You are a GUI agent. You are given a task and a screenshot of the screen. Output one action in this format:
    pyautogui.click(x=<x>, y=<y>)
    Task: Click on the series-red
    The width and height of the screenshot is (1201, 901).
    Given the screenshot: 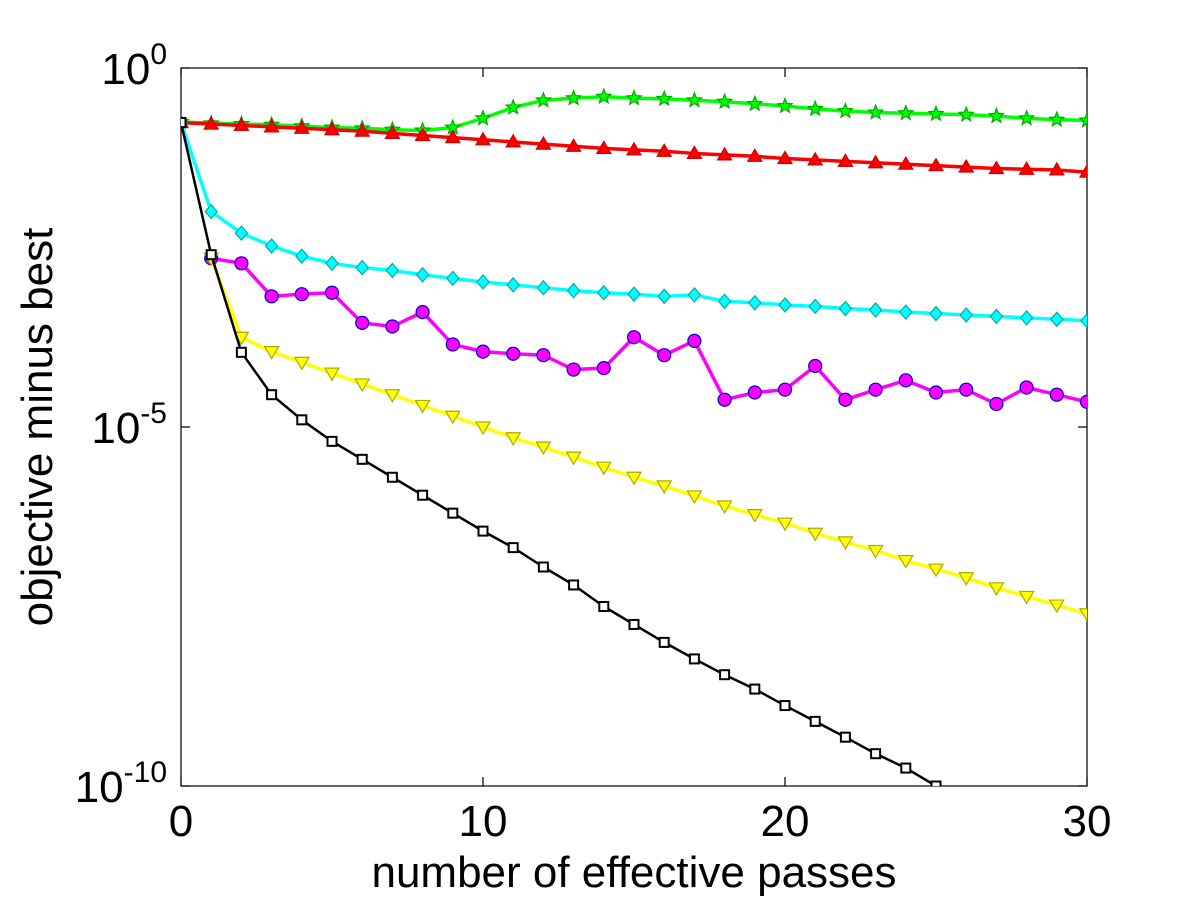 What is the action you would take?
    pyautogui.click(x=634, y=146)
    